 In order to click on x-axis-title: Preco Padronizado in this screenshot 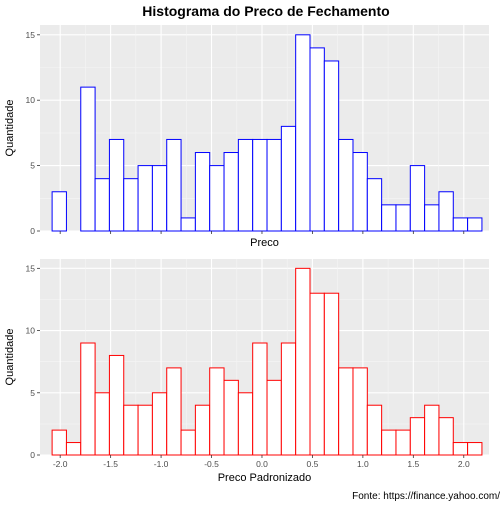, I will do `click(265, 478)`.